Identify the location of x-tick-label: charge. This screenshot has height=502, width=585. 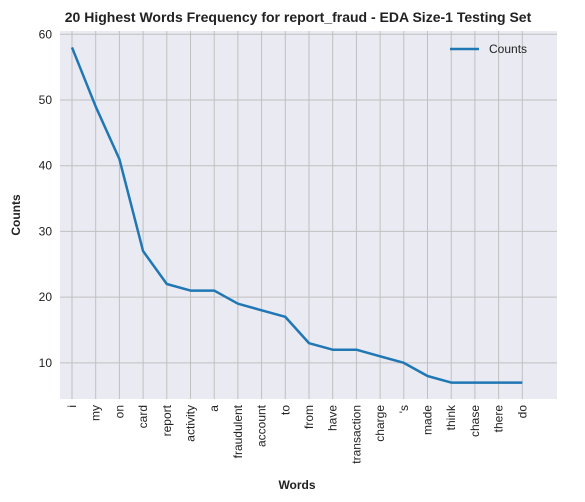
(380, 423).